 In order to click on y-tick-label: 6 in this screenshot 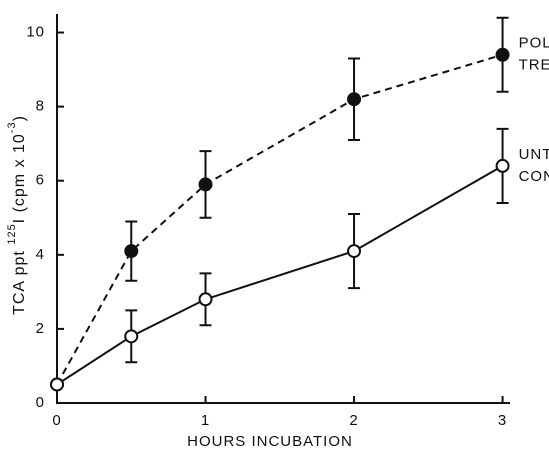, I will do `click(40, 180)`.